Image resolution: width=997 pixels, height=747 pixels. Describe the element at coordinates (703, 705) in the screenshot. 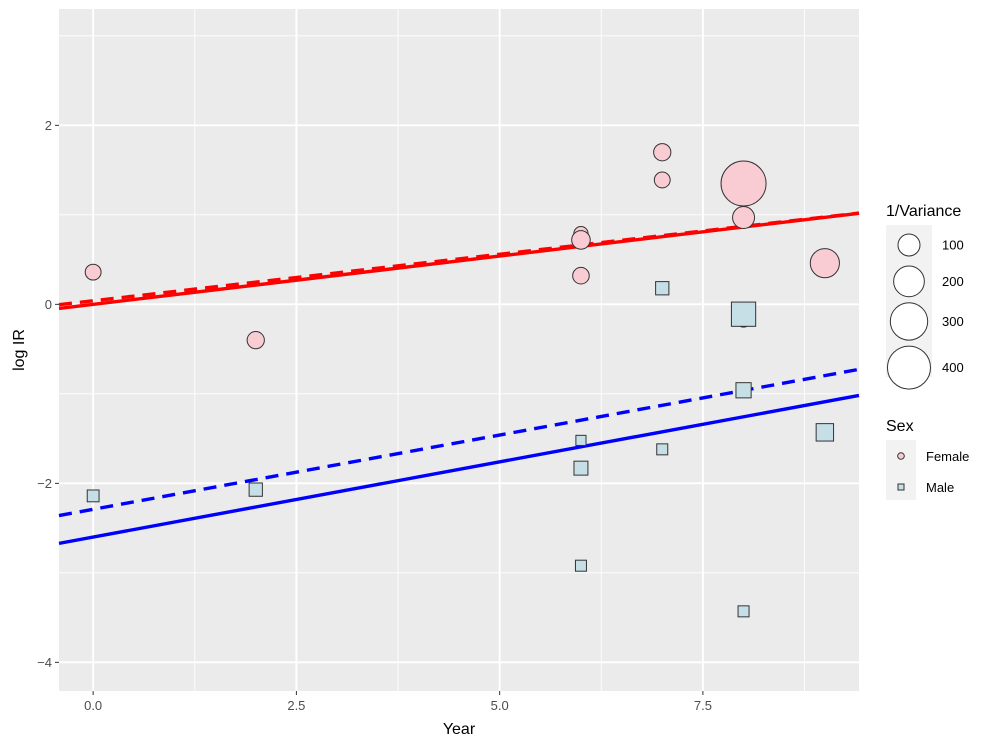

I see `x-tick-label: 7.5` at that location.